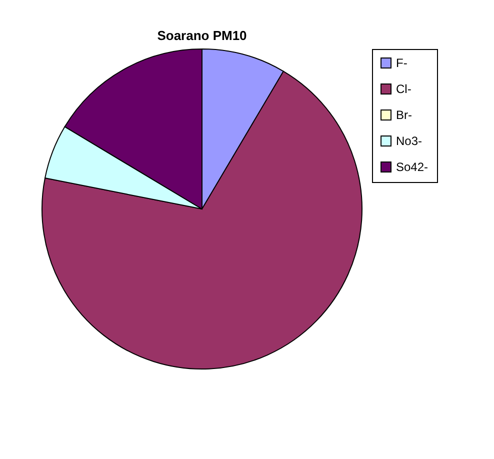  Describe the element at coordinates (202, 35) in the screenshot. I see `chart-title: Soarano PM10` at that location.